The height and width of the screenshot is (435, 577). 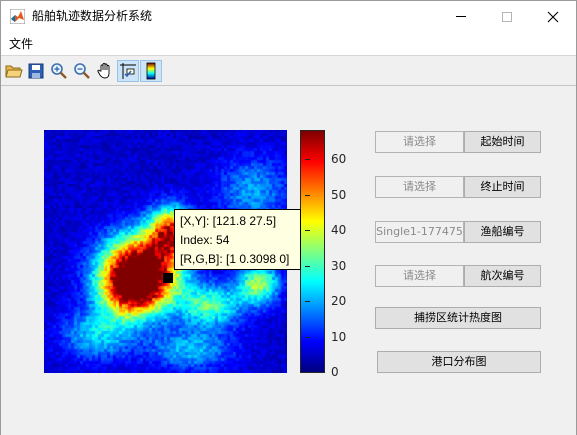 I want to click on minimize-button, so click(x=461, y=16).